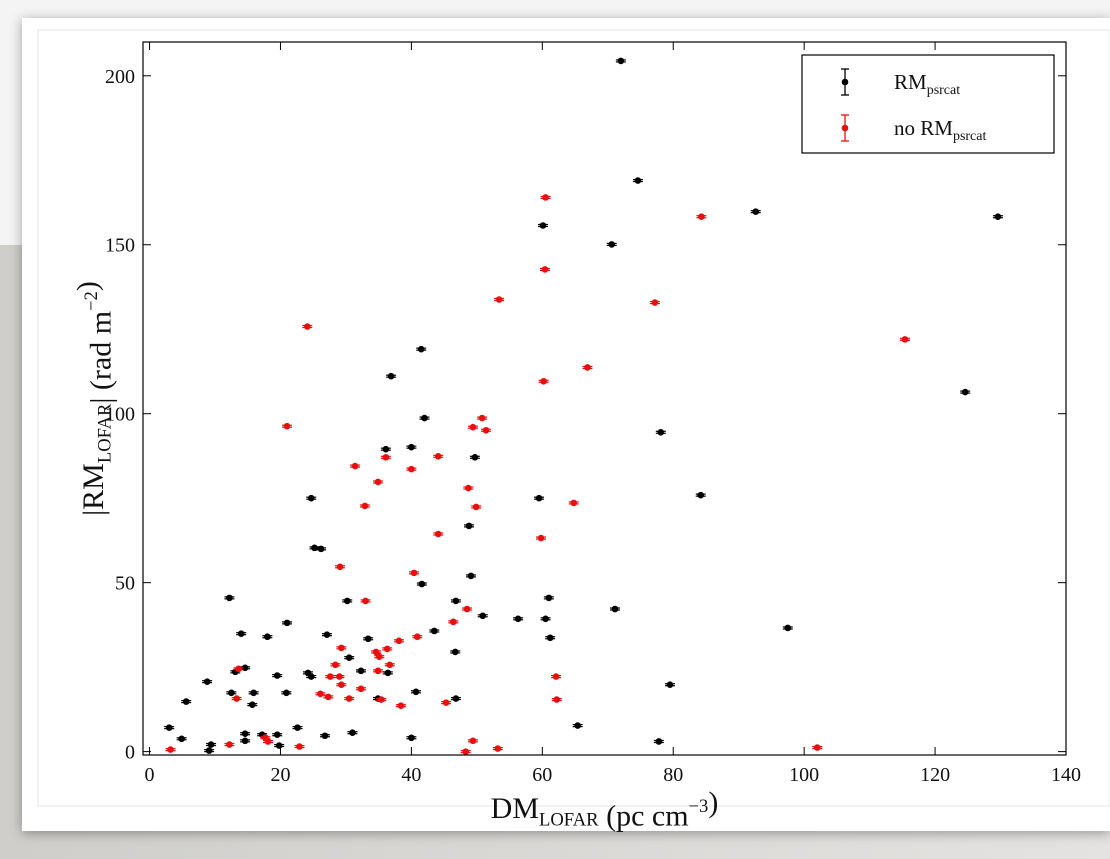 The width and height of the screenshot is (1110, 859). Describe the element at coordinates (713, 802) in the screenshot. I see `label-part: )` at that location.